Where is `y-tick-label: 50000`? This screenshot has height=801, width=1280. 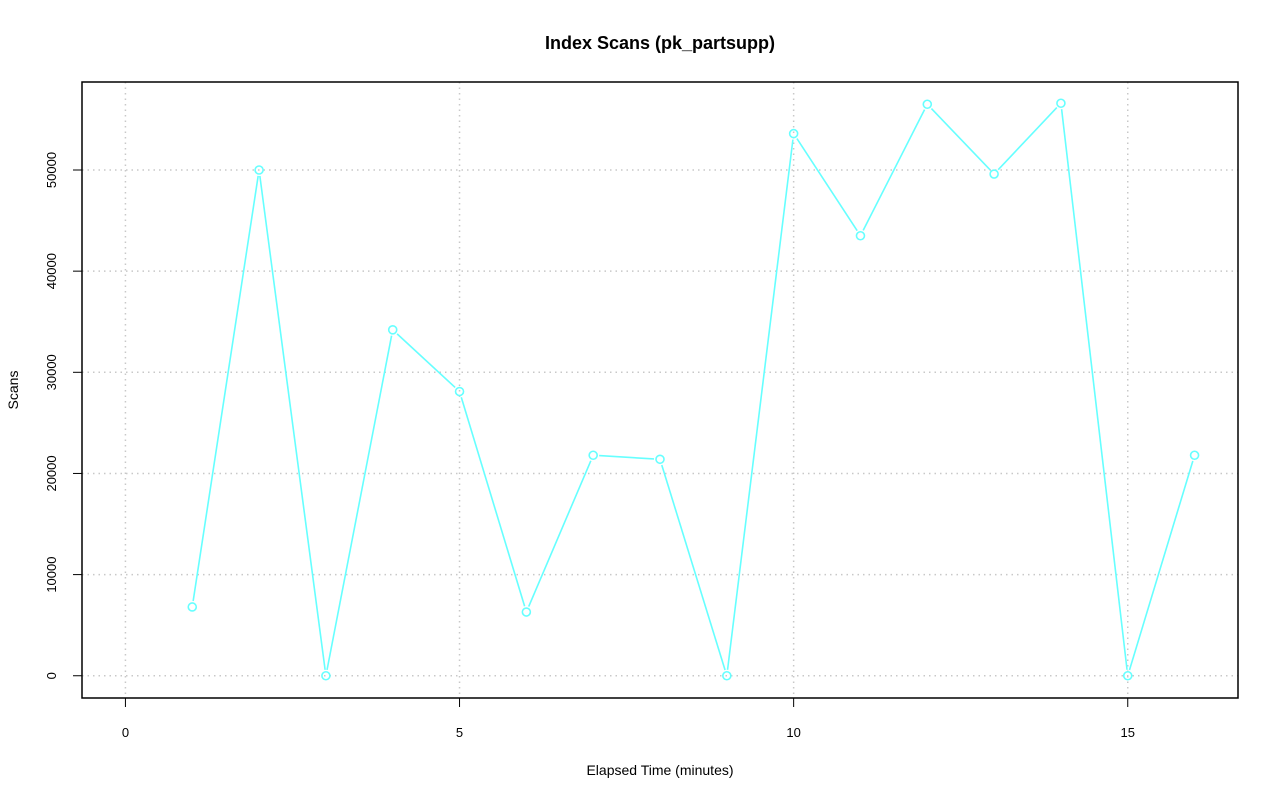
y-tick-label: 50000 is located at coordinates (51, 170).